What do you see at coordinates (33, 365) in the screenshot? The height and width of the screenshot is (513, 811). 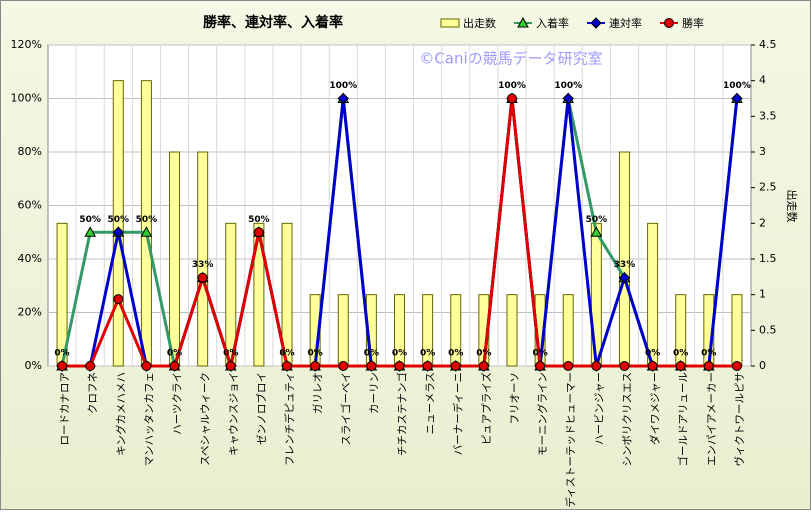 I see `y-tick-label: 0%` at bounding box center [33, 365].